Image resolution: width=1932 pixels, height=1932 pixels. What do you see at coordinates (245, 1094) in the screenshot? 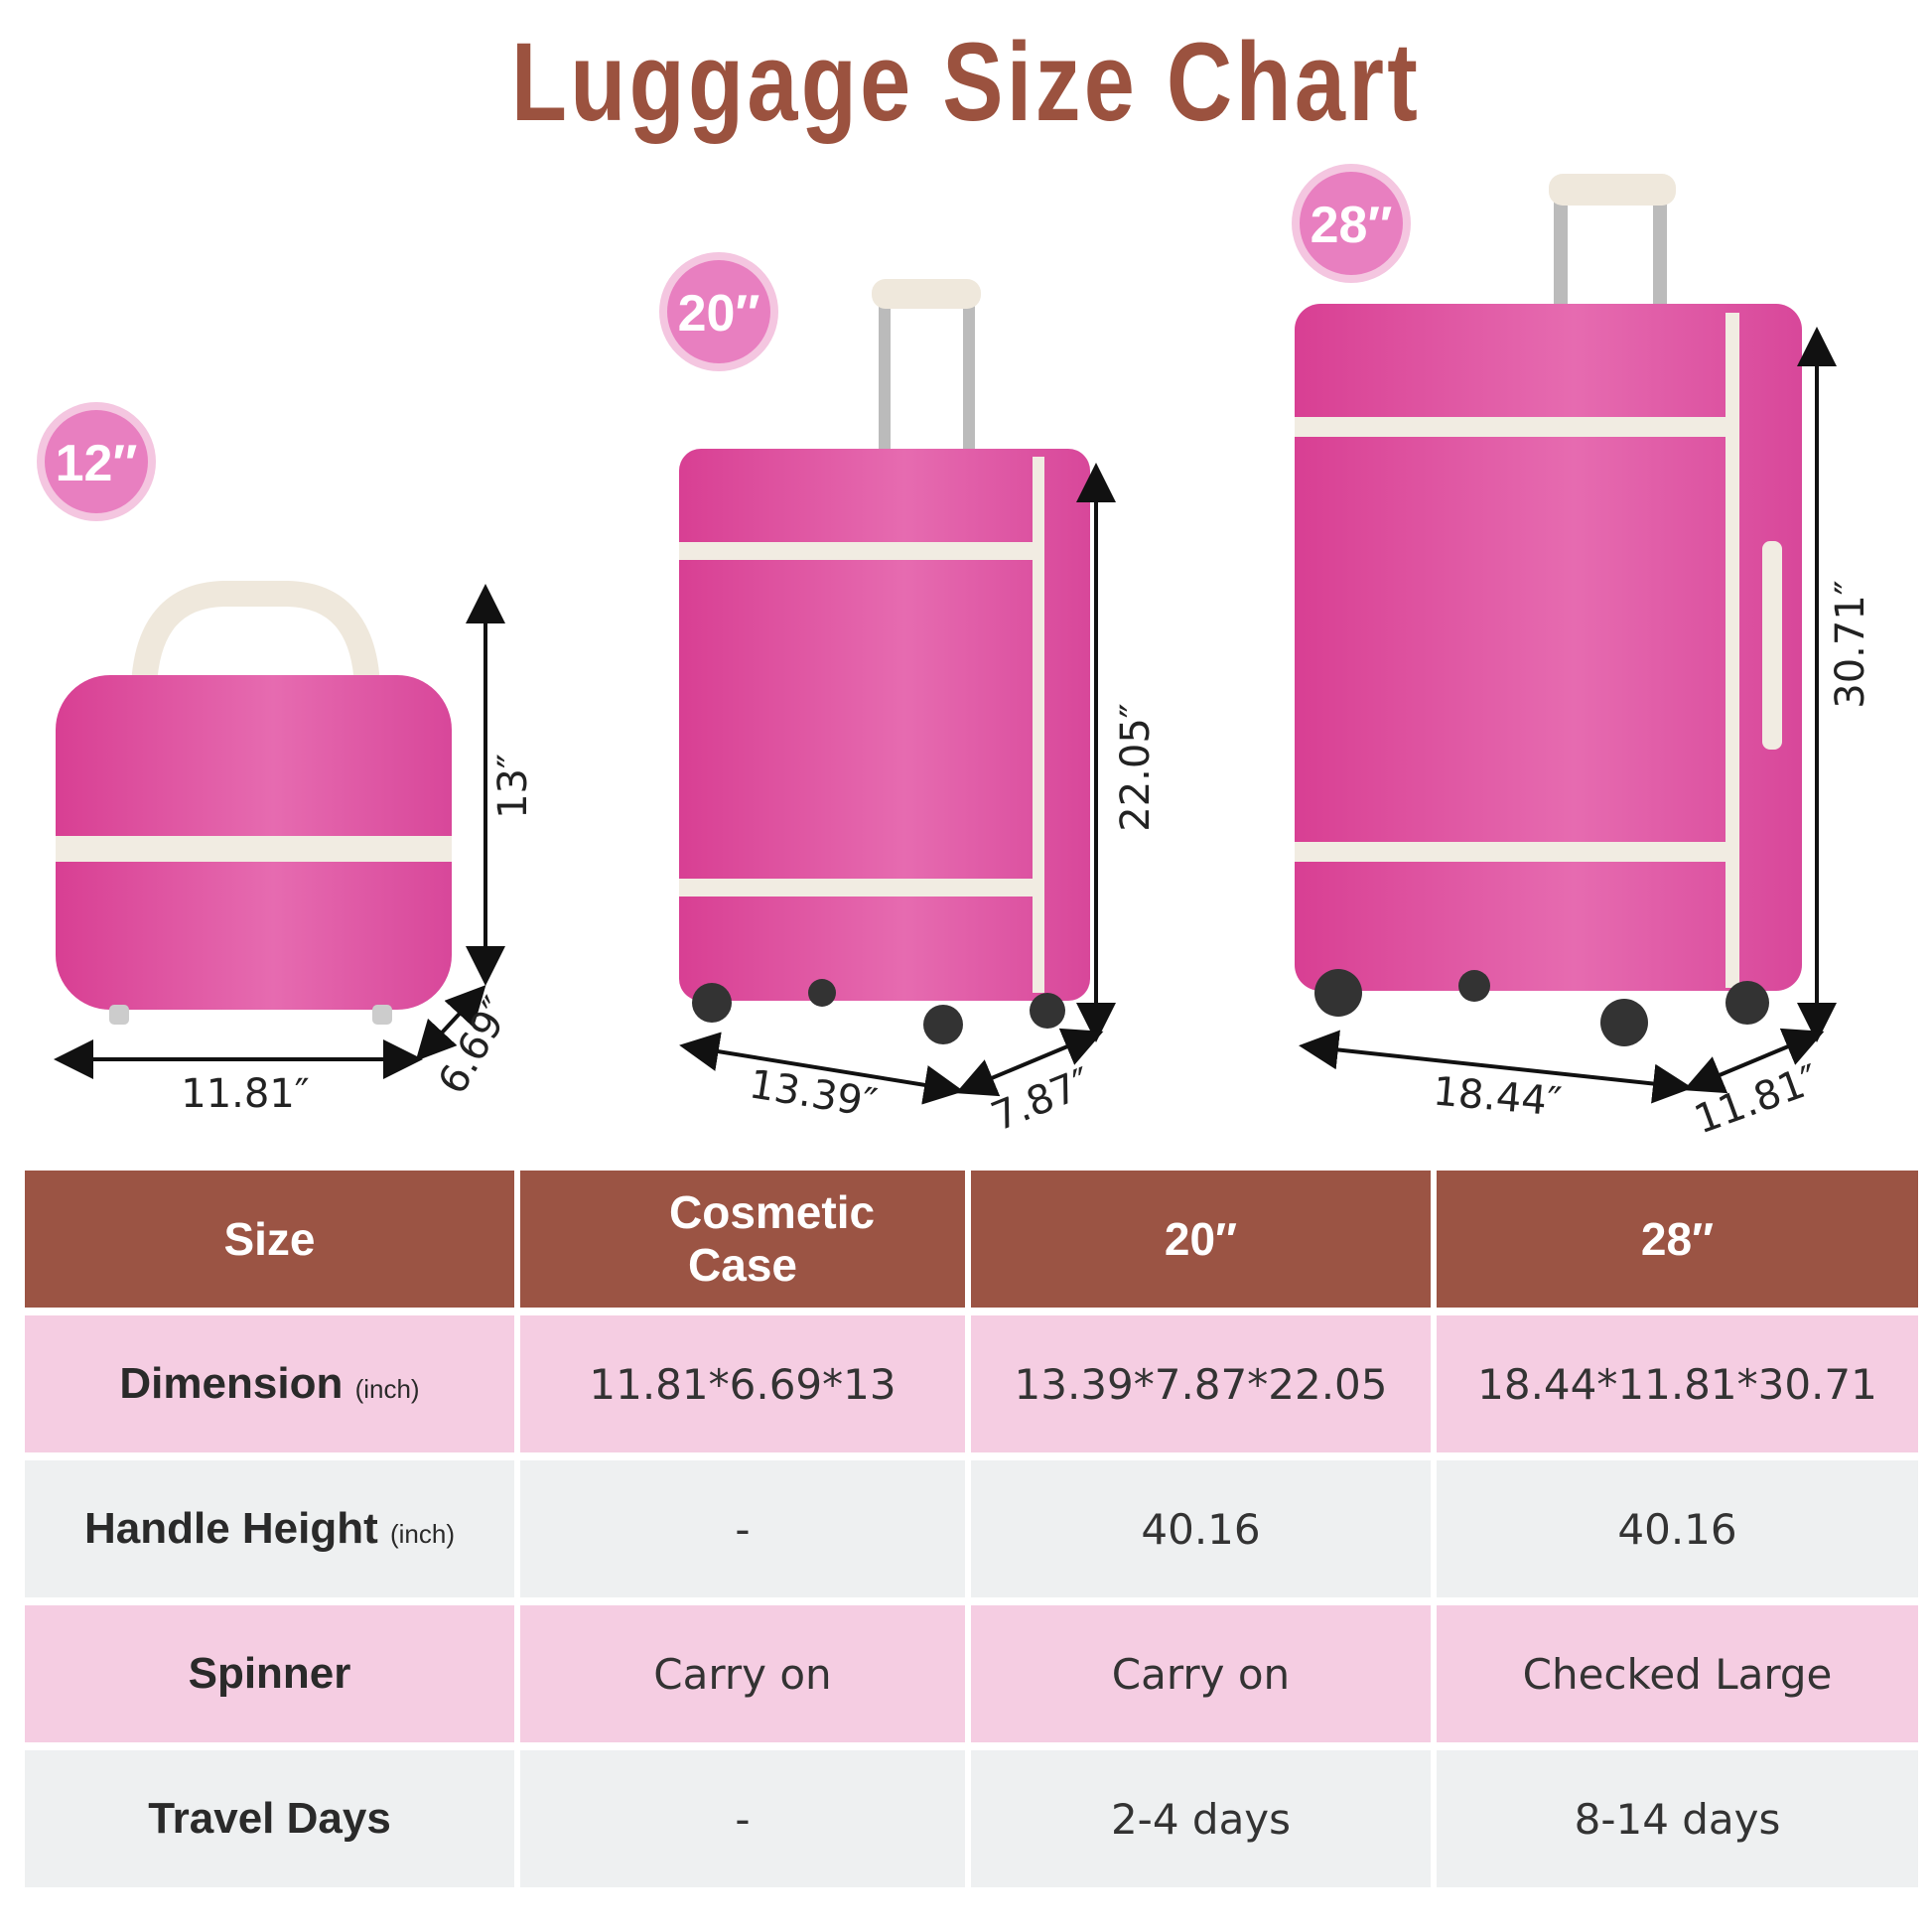
I see `cosmetic-width-label: 11.81″` at bounding box center [245, 1094].